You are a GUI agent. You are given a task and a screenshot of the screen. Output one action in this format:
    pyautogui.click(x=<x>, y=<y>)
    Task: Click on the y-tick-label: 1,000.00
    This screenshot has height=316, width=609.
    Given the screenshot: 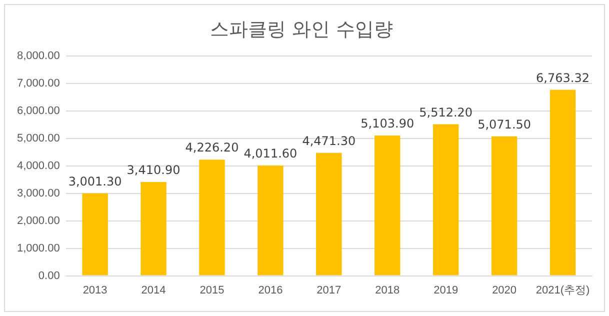 What is the action you would take?
    pyautogui.click(x=38, y=248)
    